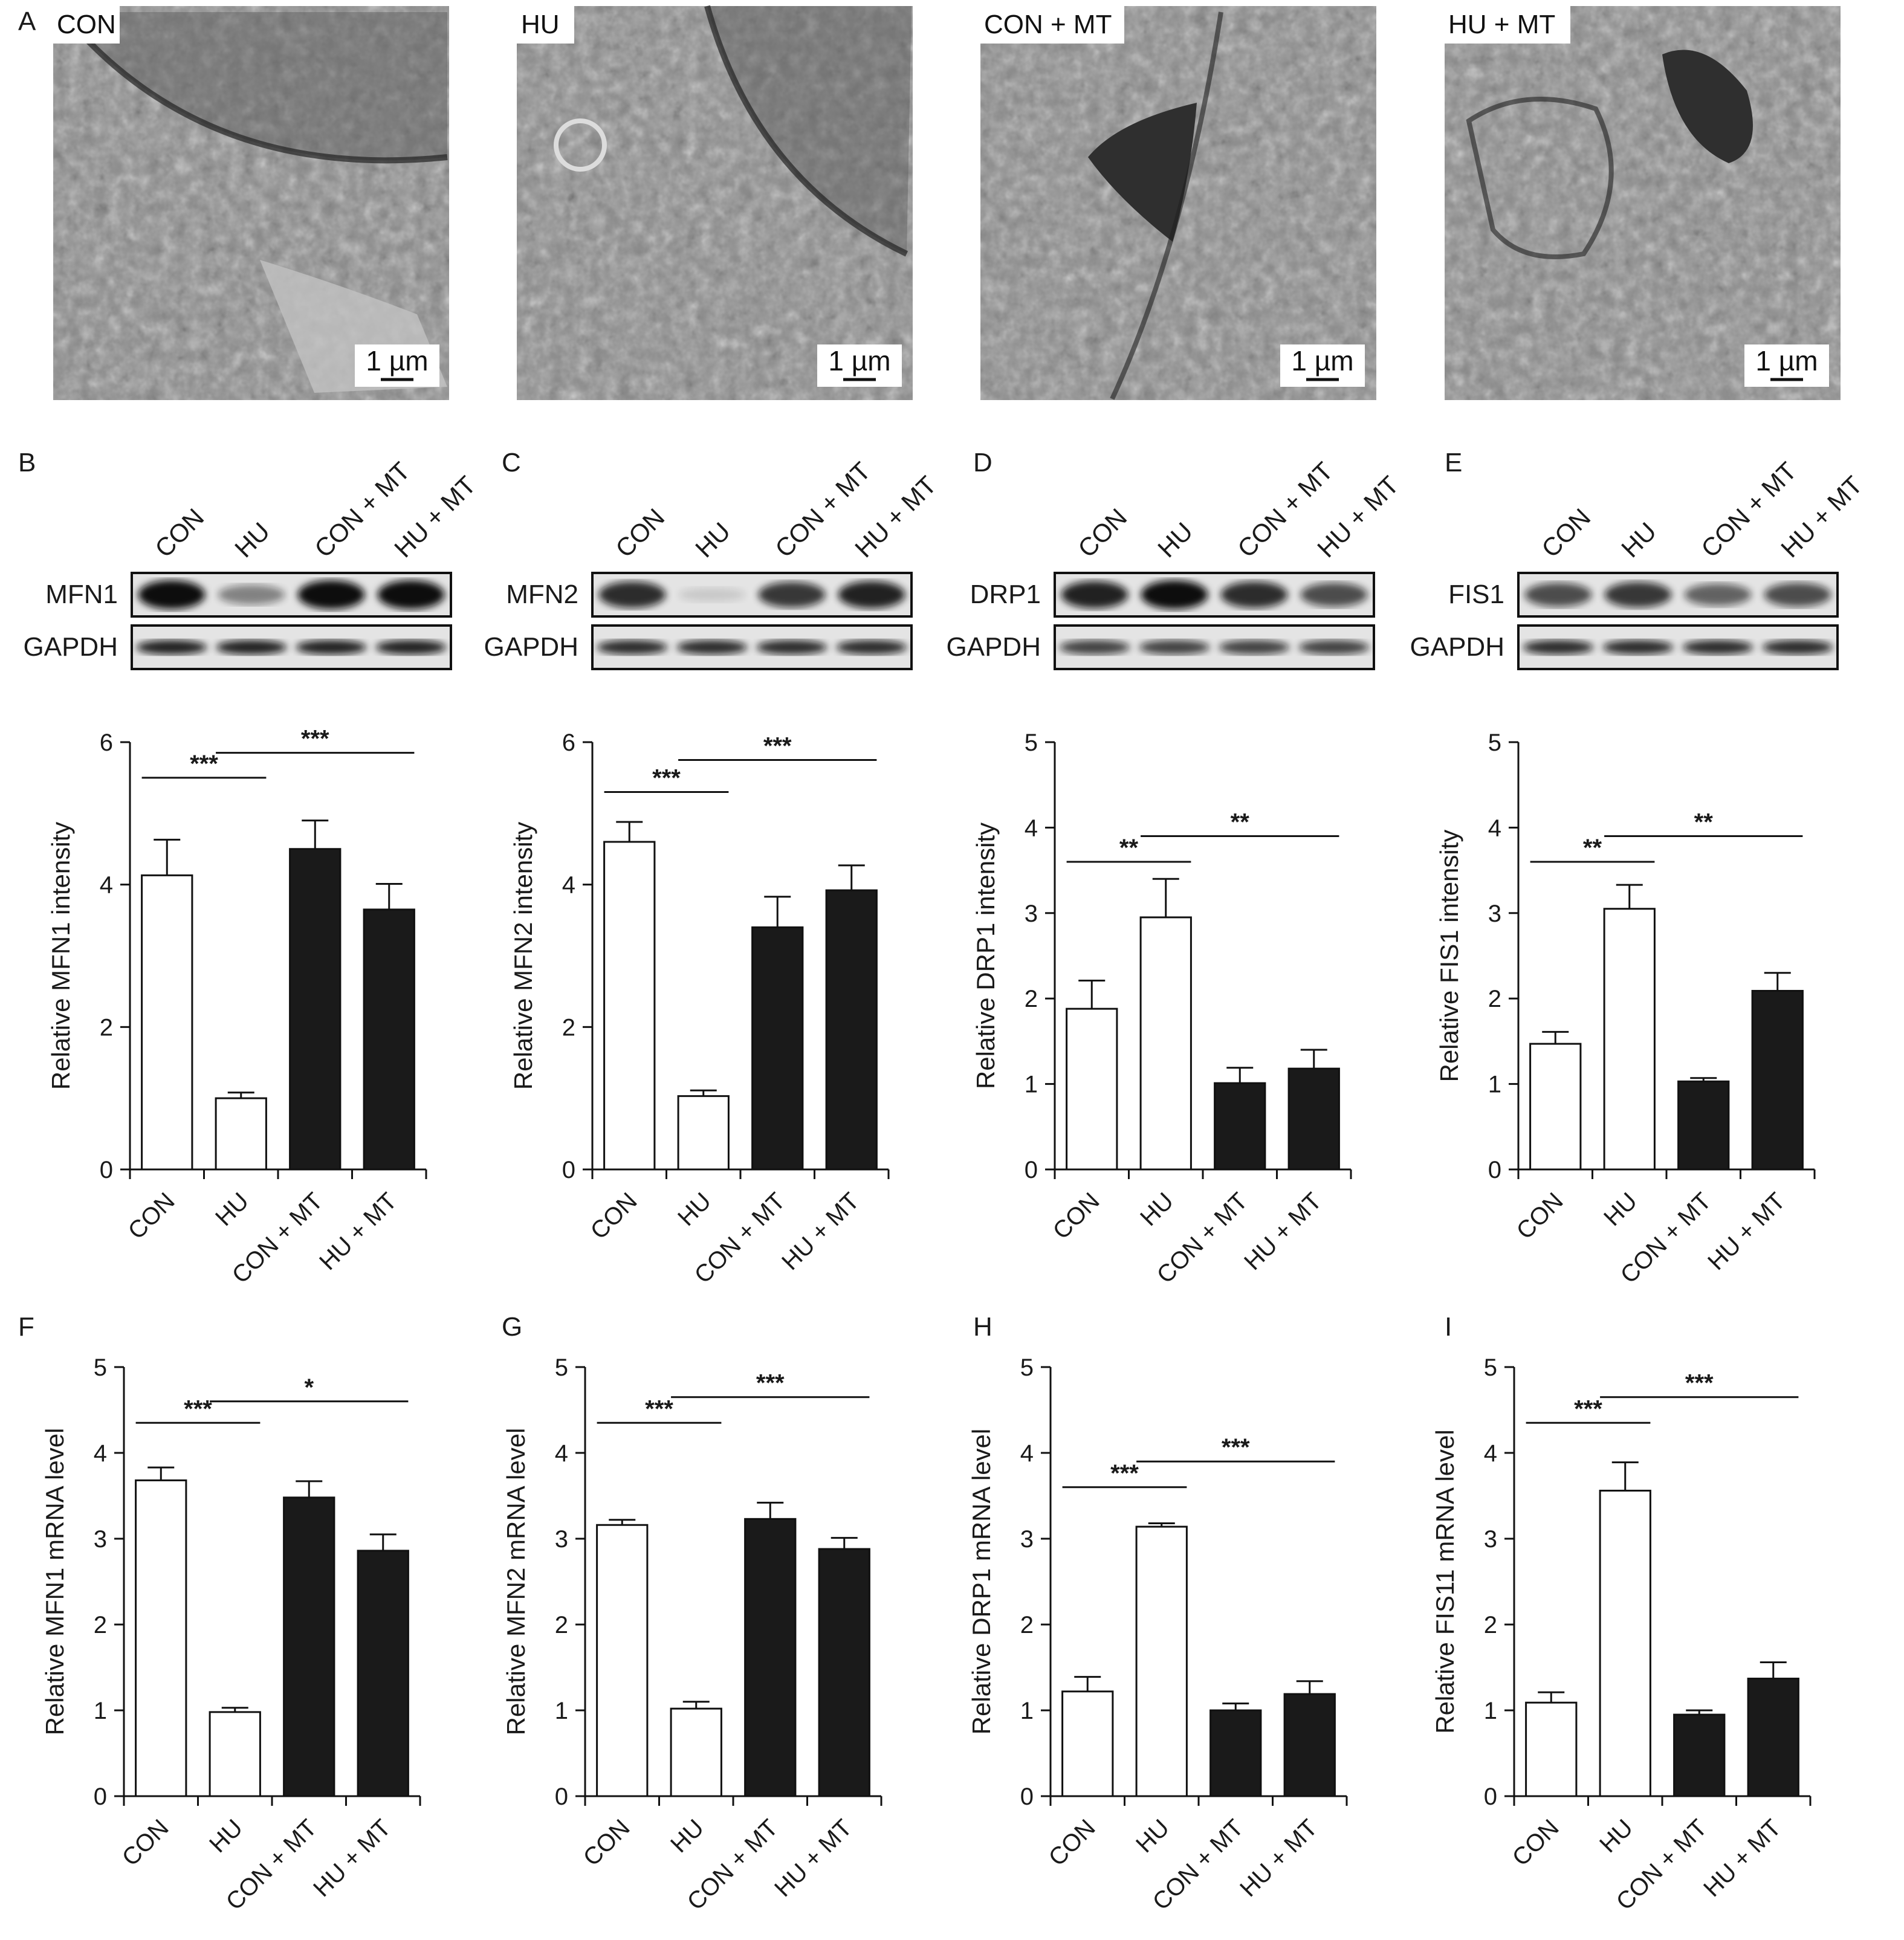  I want to click on em-image-hu-mt: HU + MT 1 µm, so click(1643, 203).